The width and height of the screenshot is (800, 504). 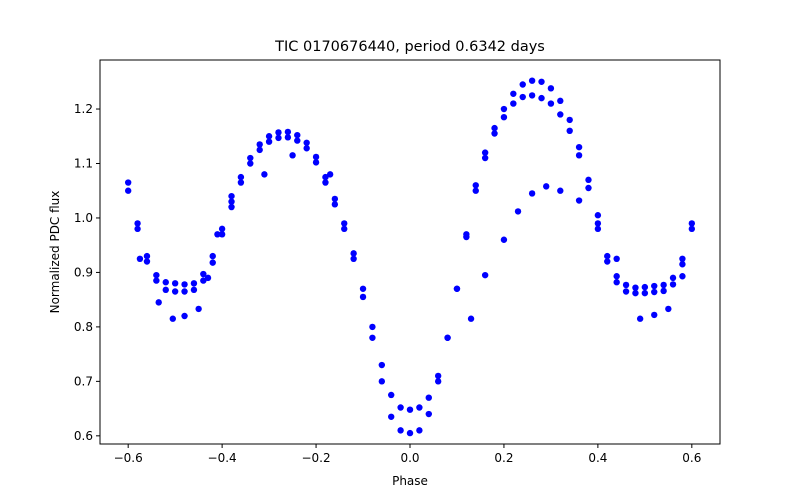 I want to click on y-tick-label: 1.1, so click(x=83, y=163).